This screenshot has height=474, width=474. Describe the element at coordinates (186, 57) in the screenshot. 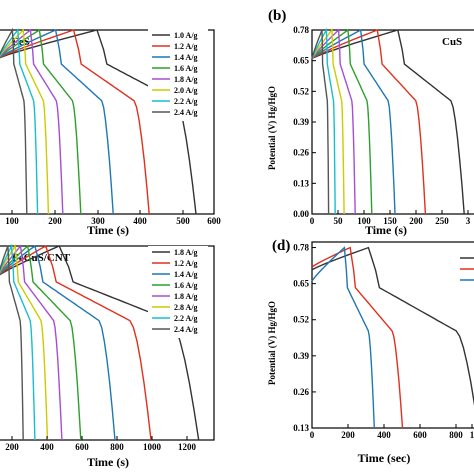

I see `panel-a-legend-label: 1.4 A/g` at that location.